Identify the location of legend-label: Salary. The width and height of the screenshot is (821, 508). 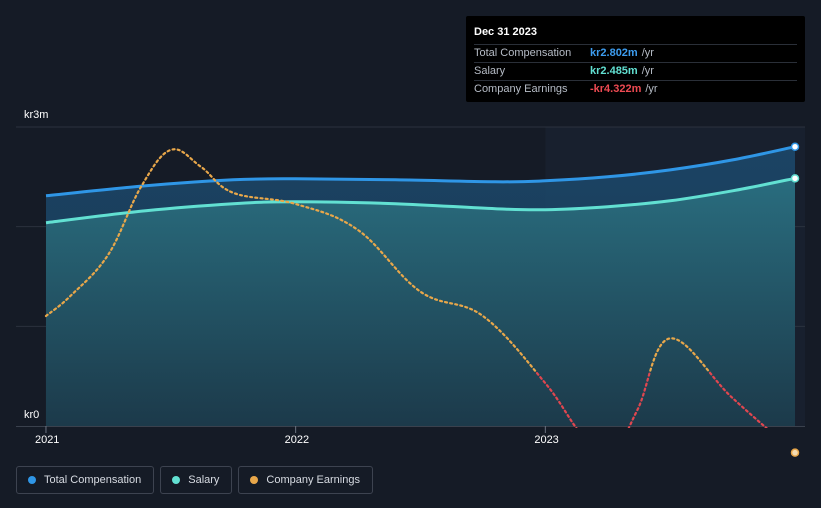
(204, 480).